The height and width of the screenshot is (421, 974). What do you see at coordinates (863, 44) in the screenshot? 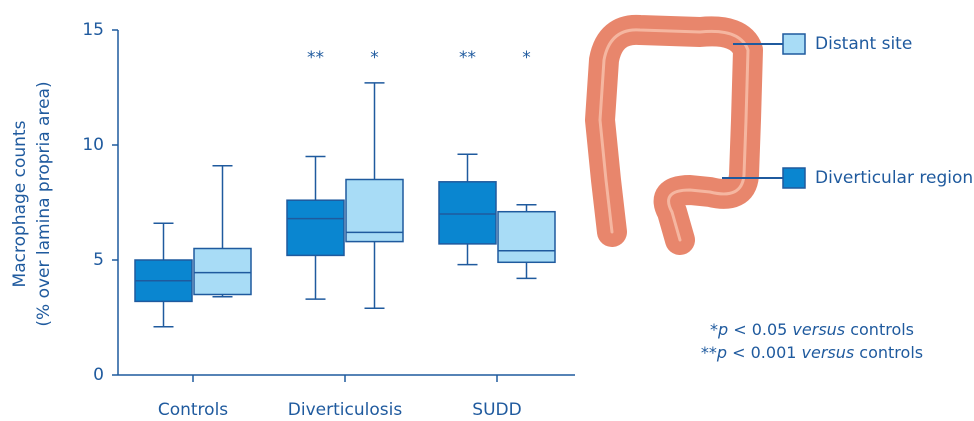
I see `legend-label: Distant site` at bounding box center [863, 44].